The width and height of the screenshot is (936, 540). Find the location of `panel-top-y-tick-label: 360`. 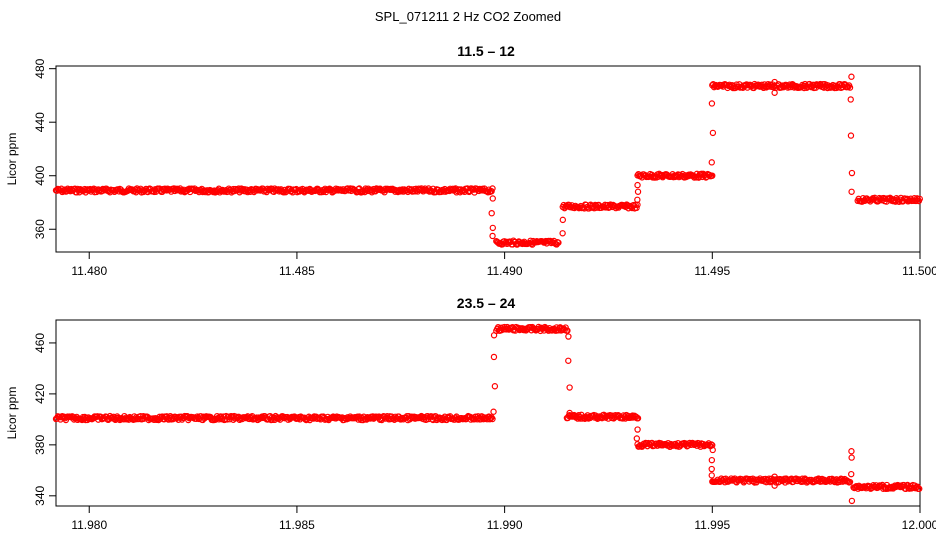

panel-top-y-tick-label: 360 is located at coordinates (40, 229).